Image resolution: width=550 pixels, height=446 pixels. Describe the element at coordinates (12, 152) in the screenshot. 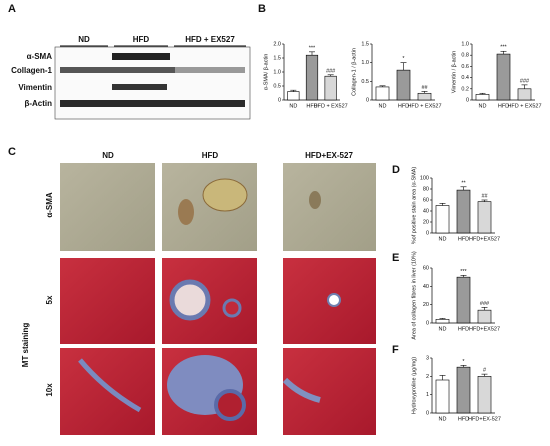

I see `panel-label: C` at that location.